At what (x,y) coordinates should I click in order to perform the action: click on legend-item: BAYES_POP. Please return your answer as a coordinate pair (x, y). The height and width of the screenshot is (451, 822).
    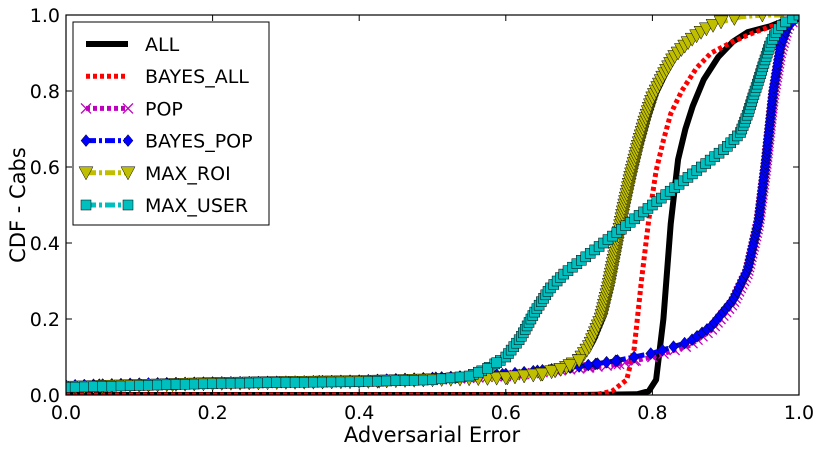
    Looking at the image, I should click on (166, 142).